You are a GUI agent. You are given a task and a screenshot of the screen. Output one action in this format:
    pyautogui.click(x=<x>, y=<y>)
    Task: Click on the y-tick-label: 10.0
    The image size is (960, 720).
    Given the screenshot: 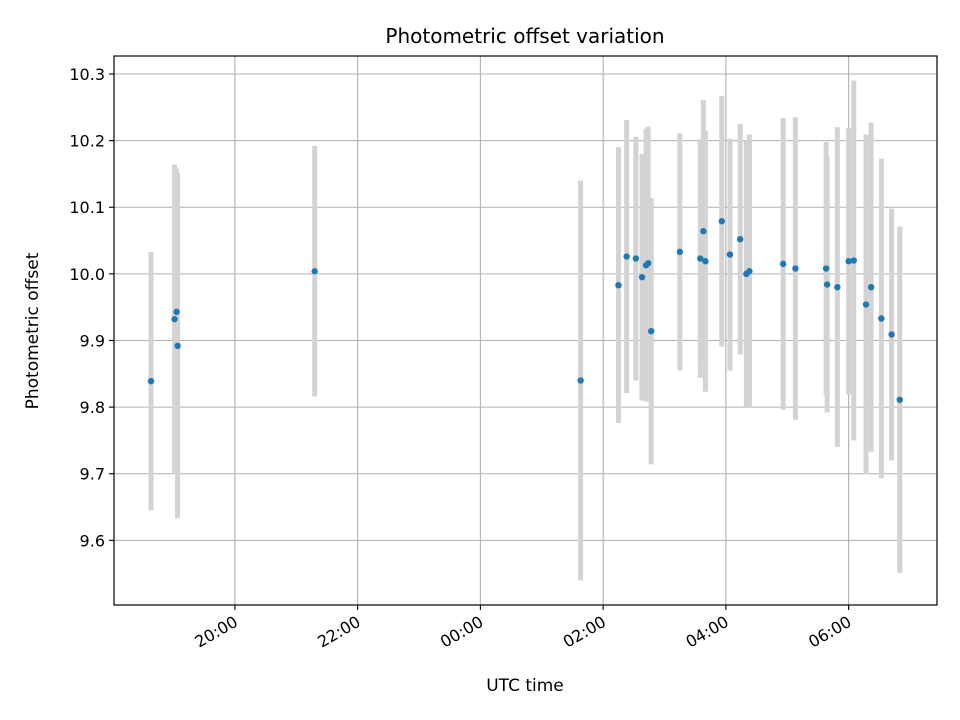 What is the action you would take?
    pyautogui.click(x=87, y=274)
    